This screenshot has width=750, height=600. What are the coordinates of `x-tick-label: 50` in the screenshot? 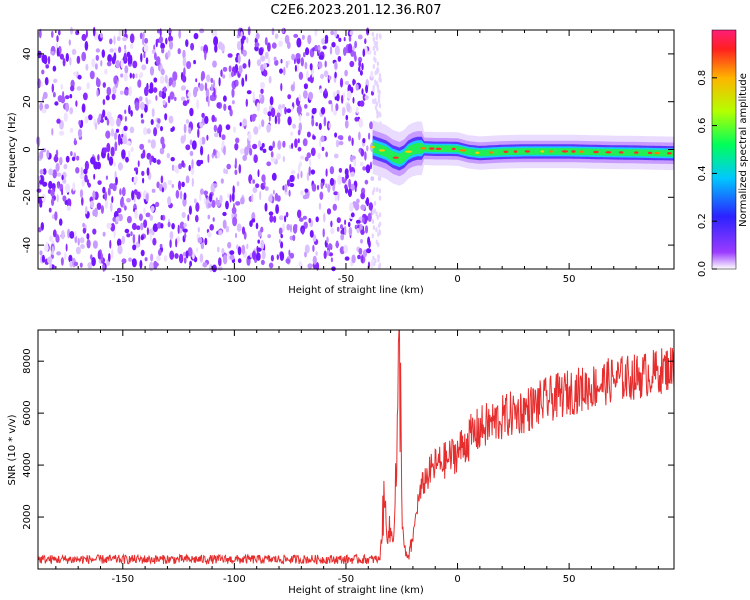 It's located at (569, 579).